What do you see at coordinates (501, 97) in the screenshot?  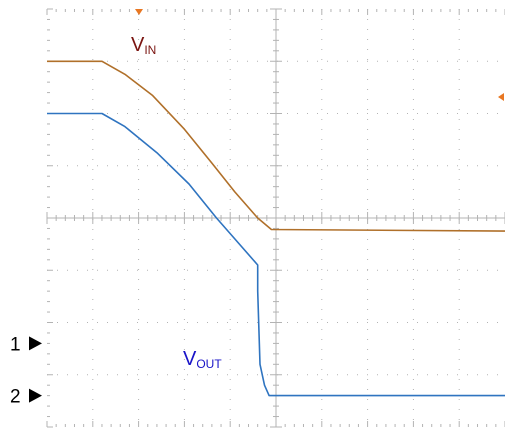 I see `trigger-level-marker` at bounding box center [501, 97].